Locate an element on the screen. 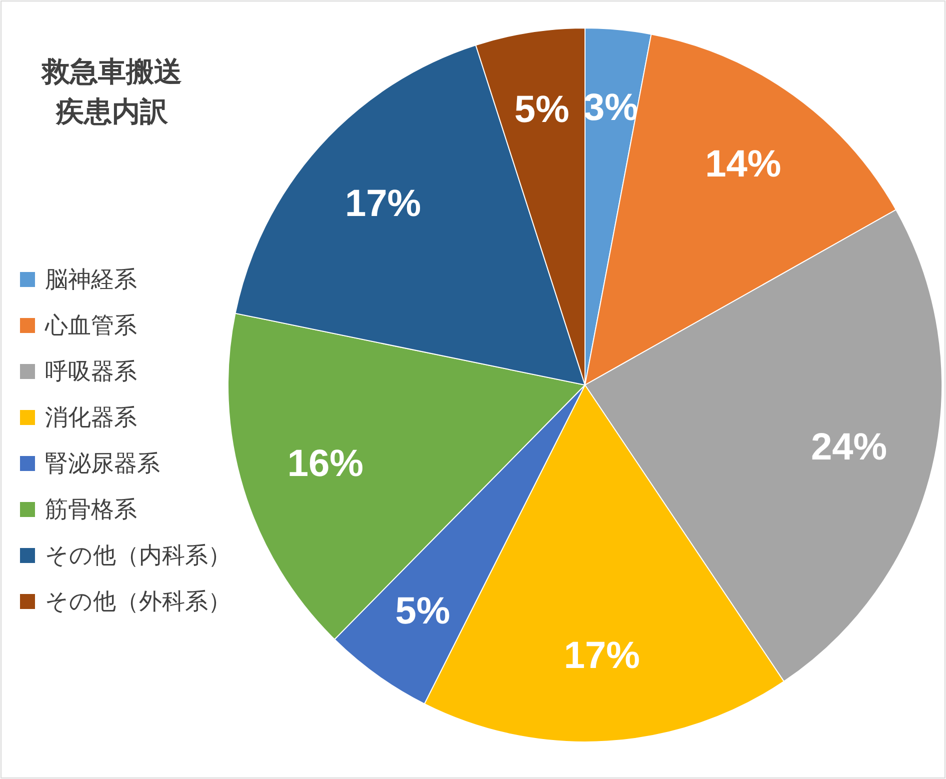 This screenshot has height=779, width=946. data-label: 14% is located at coordinates (743, 165).